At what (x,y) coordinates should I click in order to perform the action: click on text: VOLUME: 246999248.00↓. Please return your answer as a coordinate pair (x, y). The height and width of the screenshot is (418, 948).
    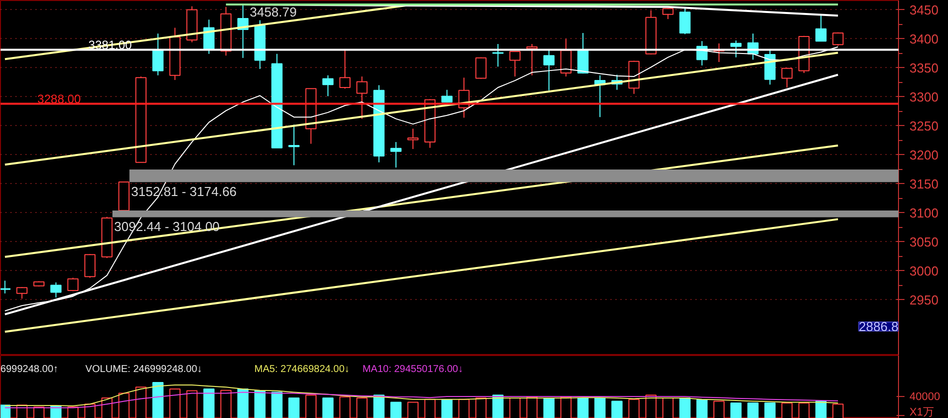
    Looking at the image, I should click on (143, 370).